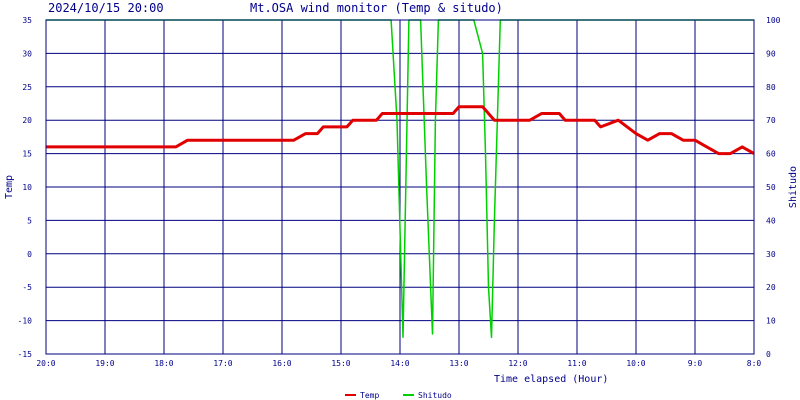  I want to click on x-tick-label: 14:0, so click(399, 363).